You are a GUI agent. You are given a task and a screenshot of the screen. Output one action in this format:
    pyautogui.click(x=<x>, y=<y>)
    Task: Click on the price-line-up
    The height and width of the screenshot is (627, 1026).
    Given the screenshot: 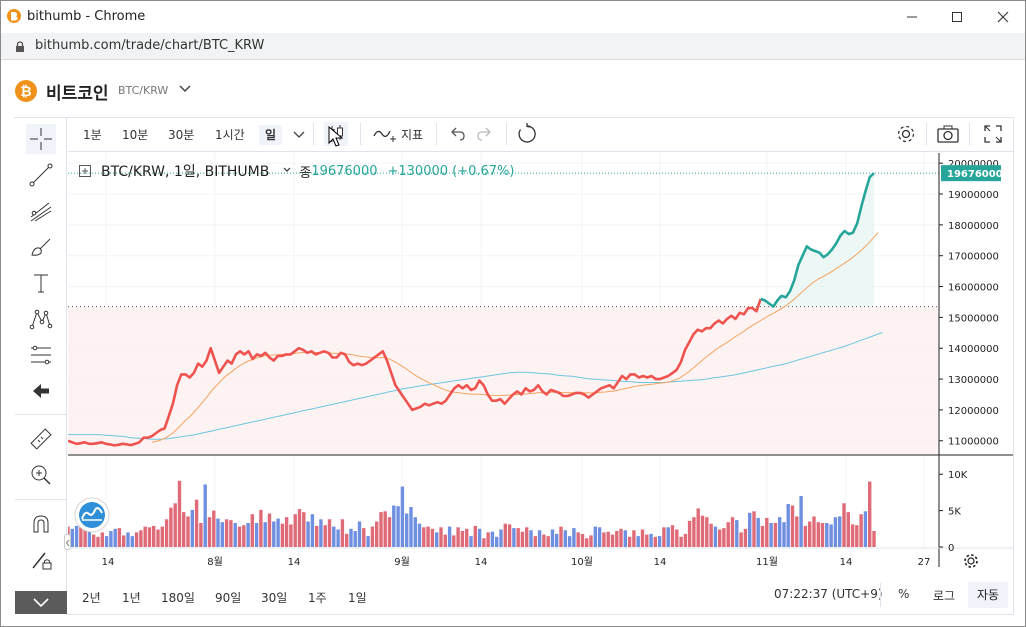 What is the action you would take?
    pyautogui.click(x=817, y=240)
    